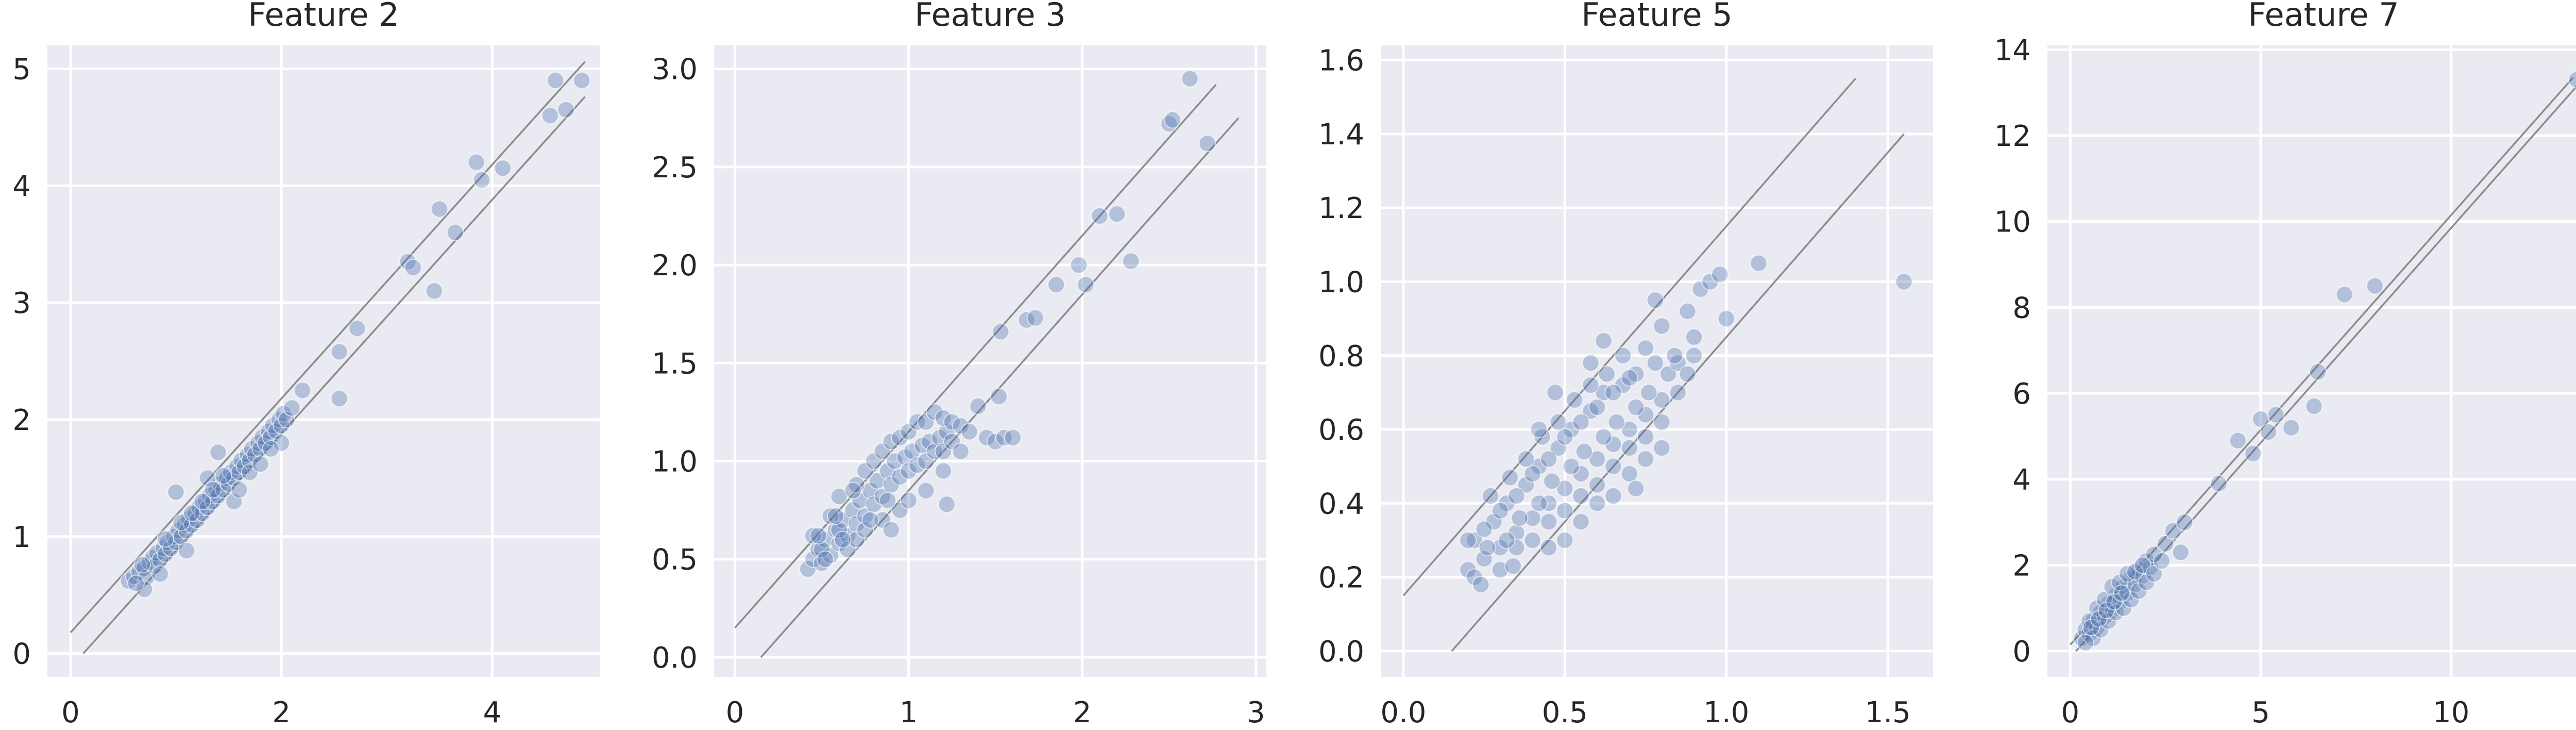  What do you see at coordinates (2070, 712) in the screenshot?
I see `x-tick-label: 0` at bounding box center [2070, 712].